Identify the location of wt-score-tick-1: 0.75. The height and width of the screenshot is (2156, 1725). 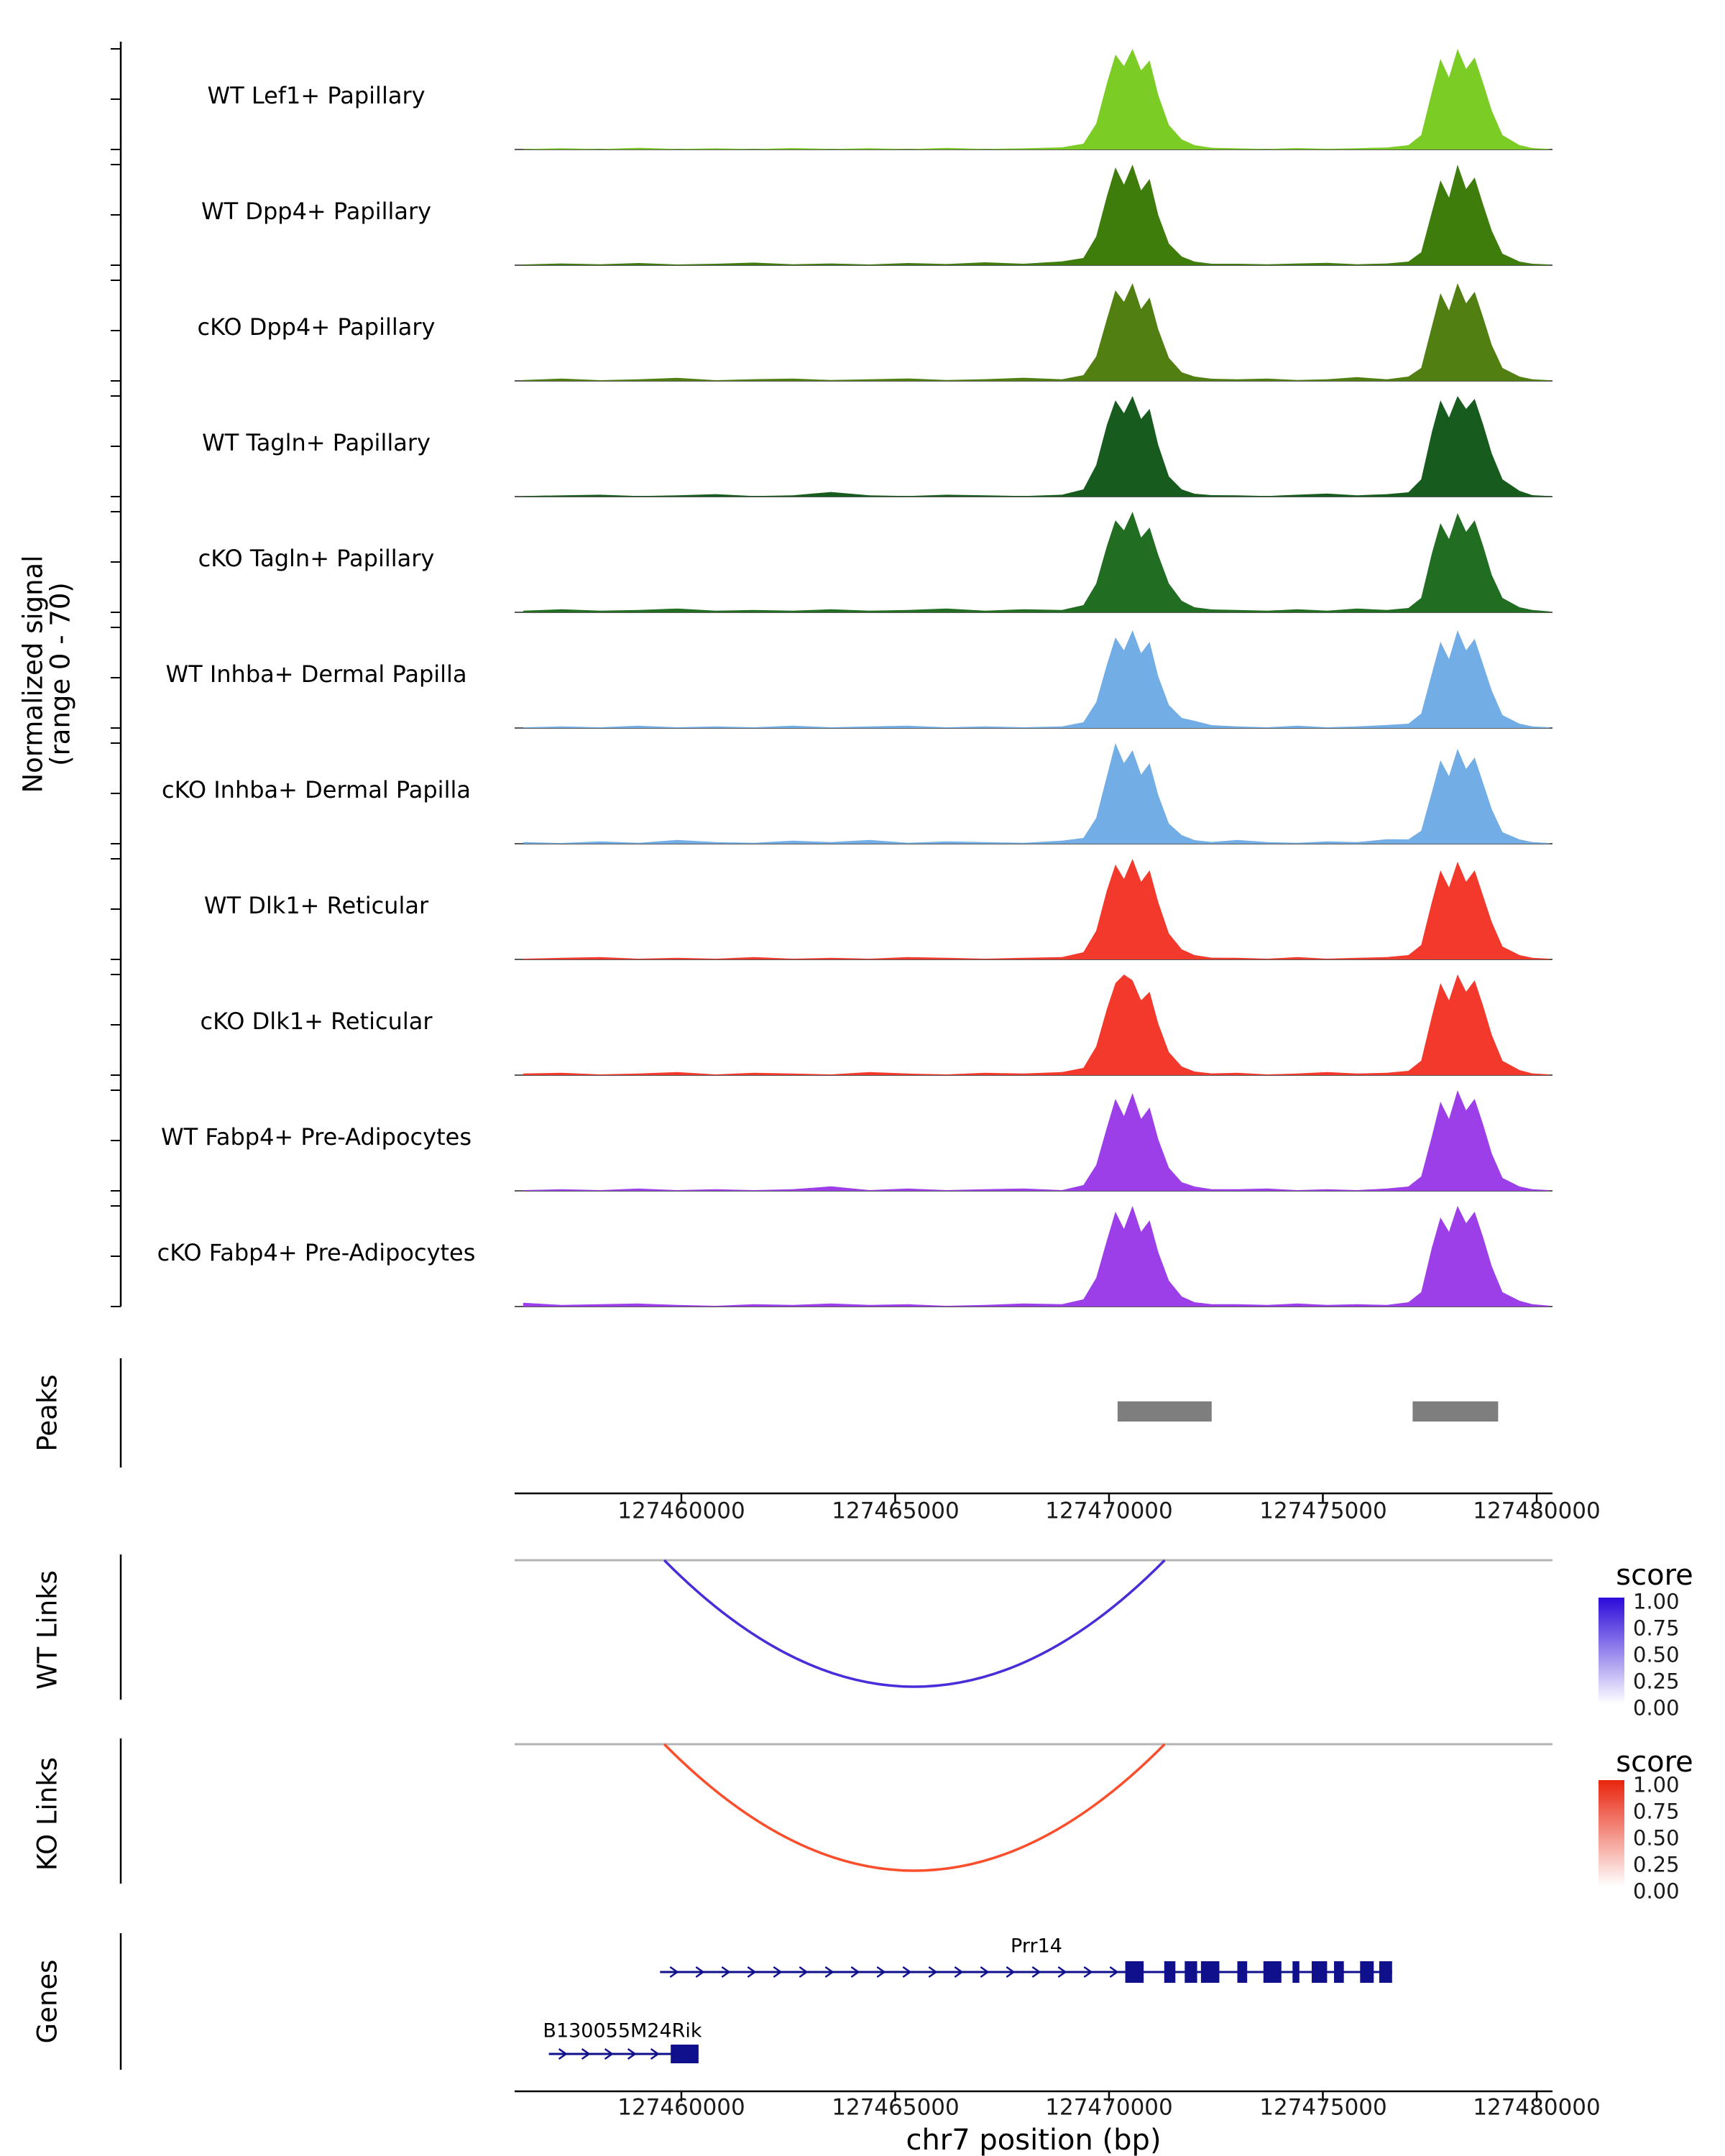
(1656, 1628).